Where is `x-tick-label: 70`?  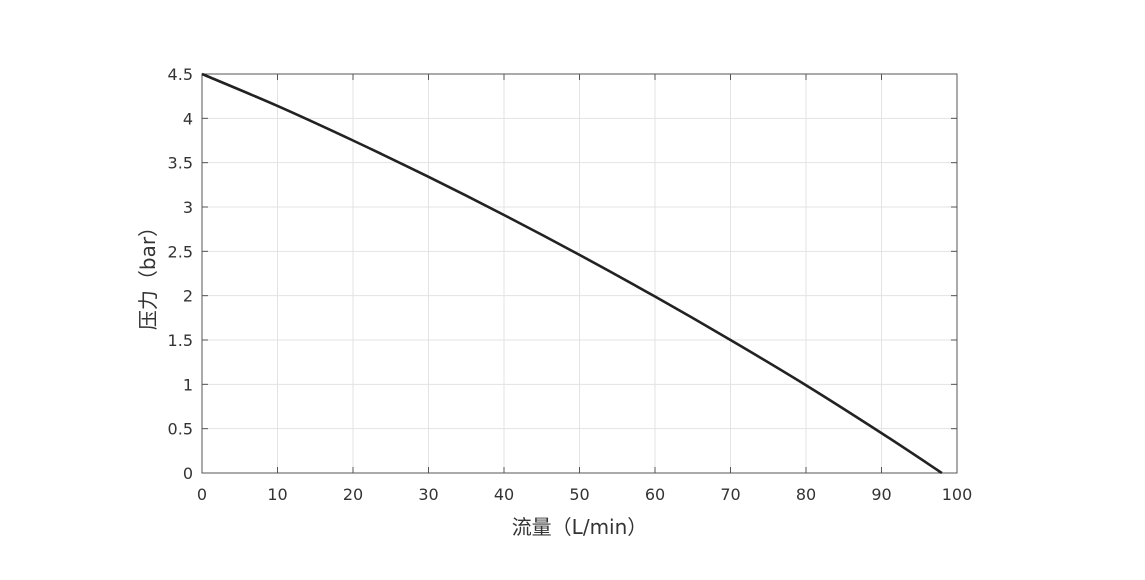 x-tick-label: 70 is located at coordinates (730, 494).